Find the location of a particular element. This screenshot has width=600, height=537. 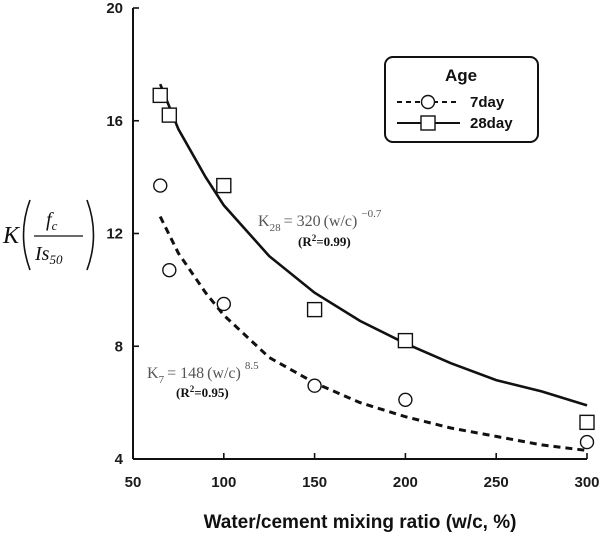

equation-k28: K28 = 320 (w/c) −0.7 (R2=0.99) is located at coordinates (320, 228).